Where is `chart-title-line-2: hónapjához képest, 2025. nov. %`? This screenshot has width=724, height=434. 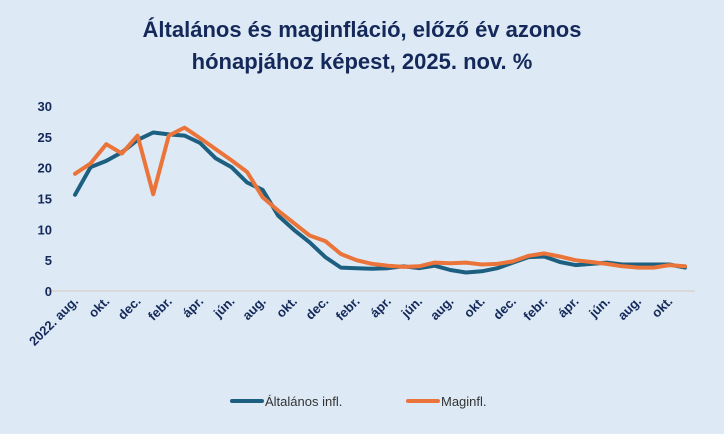
chart-title-line-2: hónapjához képest, 2025. nov. % is located at coordinates (362, 61).